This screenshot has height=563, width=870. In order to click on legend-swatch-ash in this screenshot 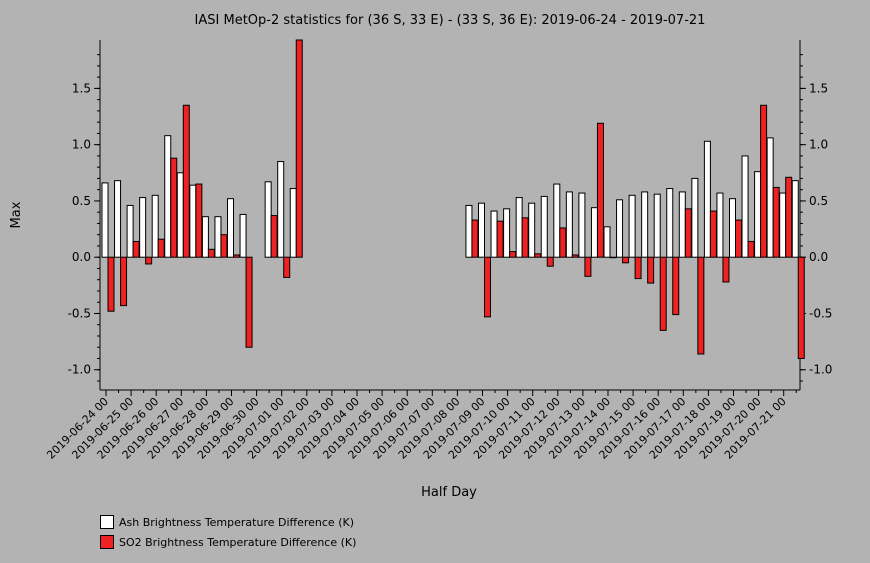, I will do `click(107, 522)`.